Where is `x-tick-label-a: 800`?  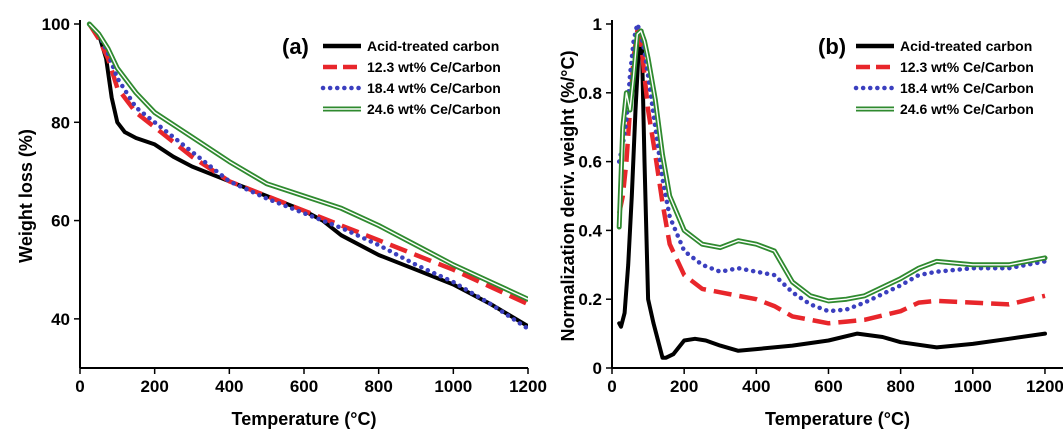
x-tick-label-a: 800 is located at coordinates (378, 386).